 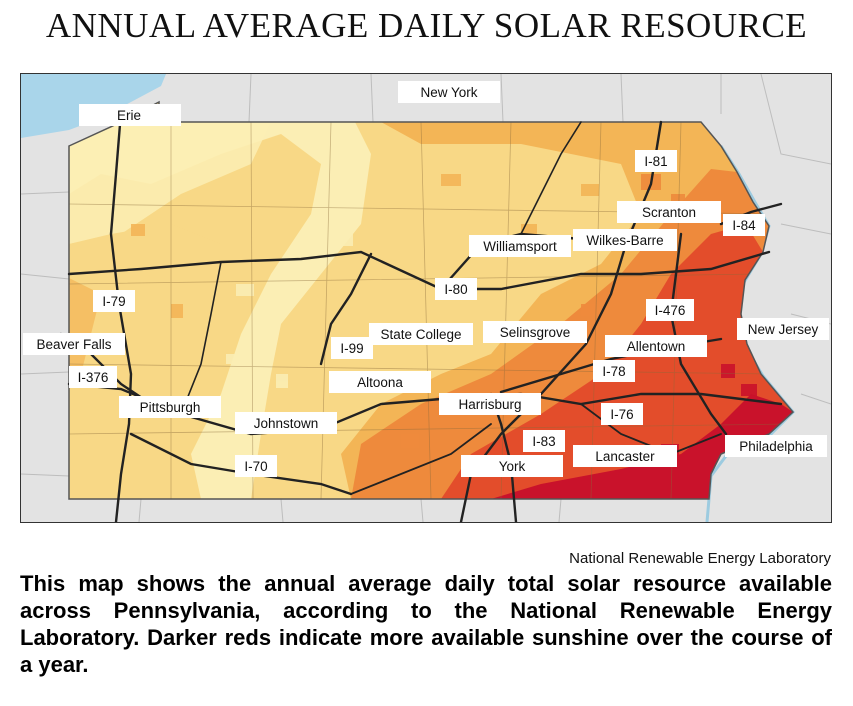 I want to click on label-selinsgrove: Selinsgrove, so click(x=535, y=332).